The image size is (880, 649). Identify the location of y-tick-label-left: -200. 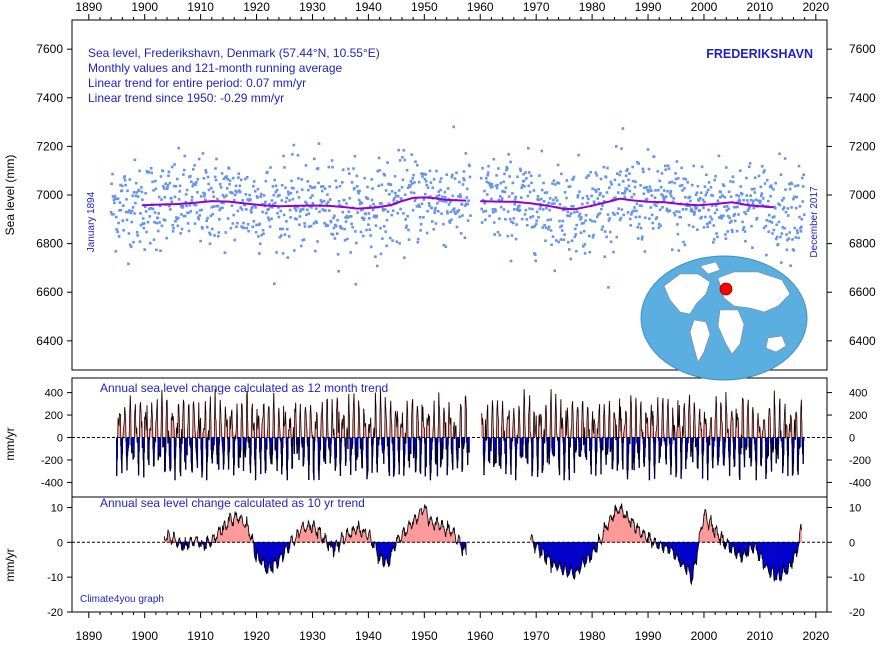
(52, 461).